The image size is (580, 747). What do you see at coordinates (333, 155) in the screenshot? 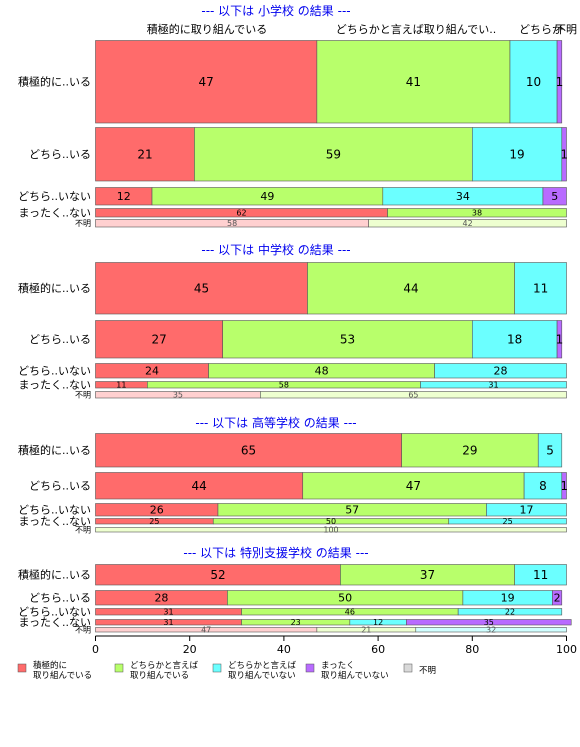
I see `data-label: 59` at bounding box center [333, 155].